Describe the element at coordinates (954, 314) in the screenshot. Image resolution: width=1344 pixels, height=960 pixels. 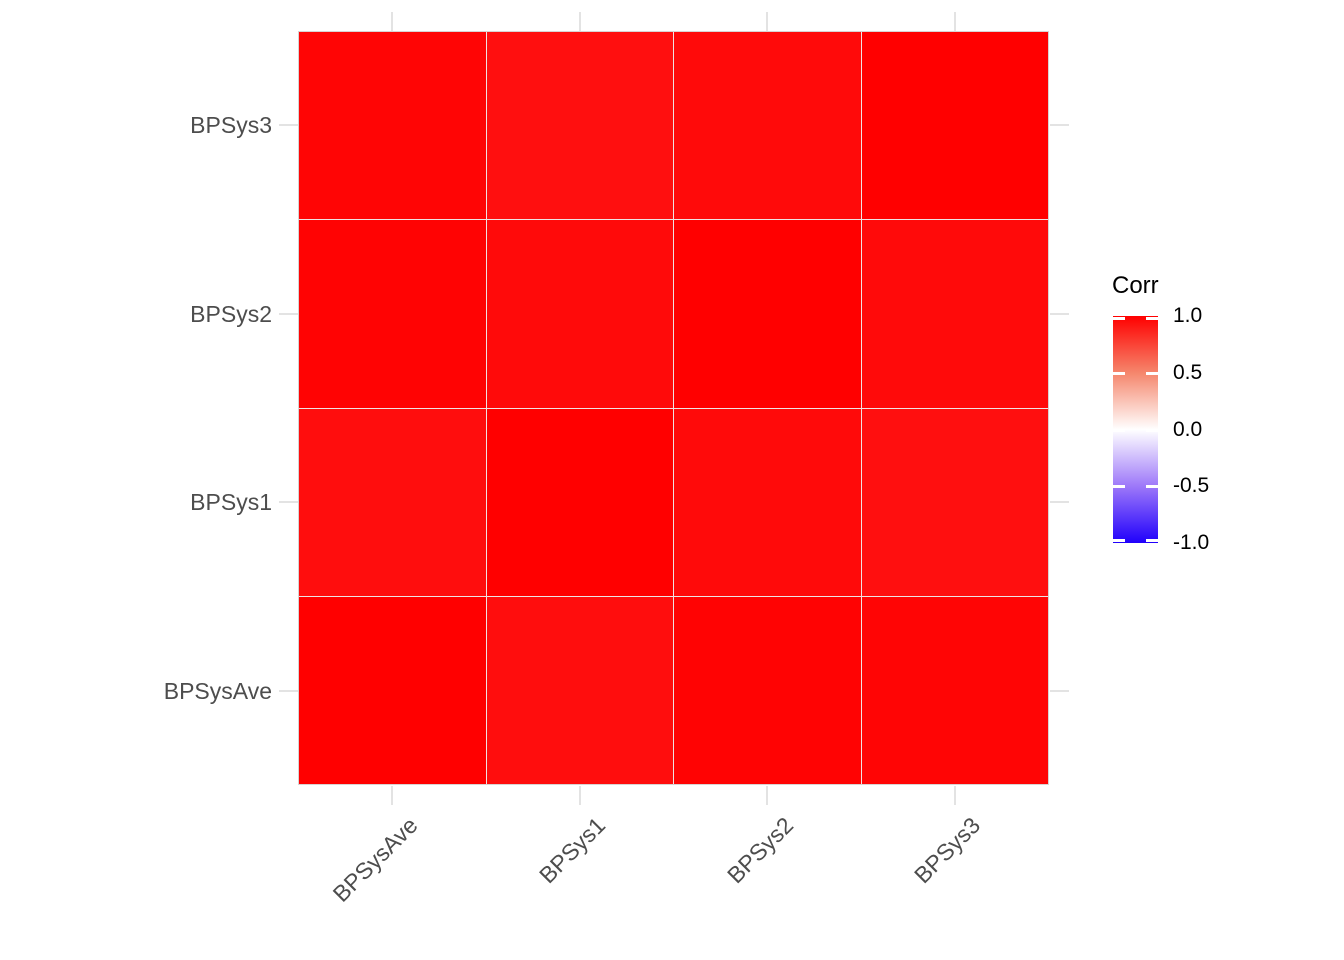
I see `heatmap-cell-BPSys3-BPSys2` at that location.